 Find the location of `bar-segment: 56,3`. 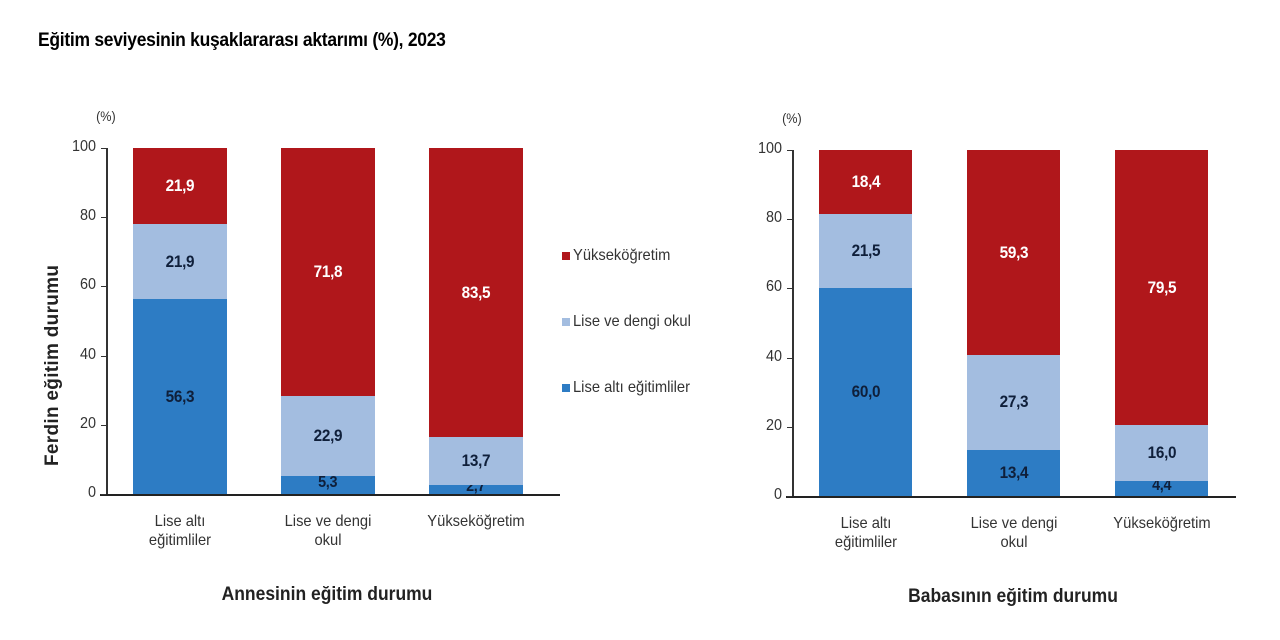

bar-segment: 56,3 is located at coordinates (180, 396).